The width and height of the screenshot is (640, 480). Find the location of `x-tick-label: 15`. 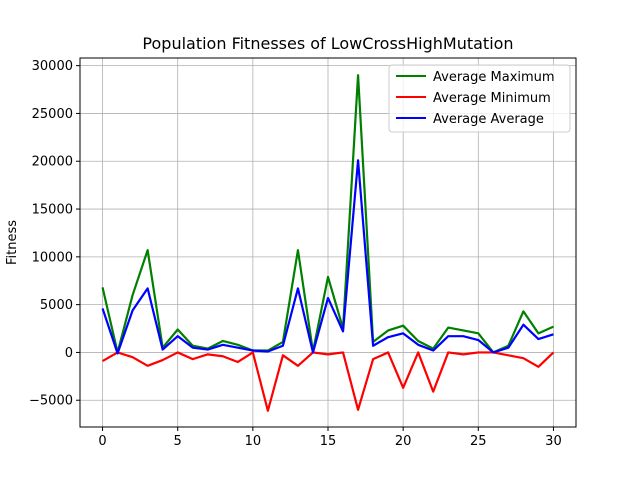

x-tick-label: 15 is located at coordinates (328, 441).